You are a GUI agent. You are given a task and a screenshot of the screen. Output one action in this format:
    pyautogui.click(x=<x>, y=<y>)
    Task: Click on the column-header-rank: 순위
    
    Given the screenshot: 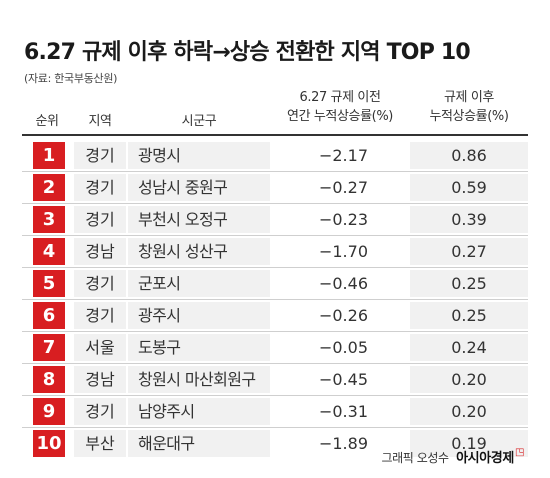 What is the action you would take?
    pyautogui.click(x=47, y=121)
    